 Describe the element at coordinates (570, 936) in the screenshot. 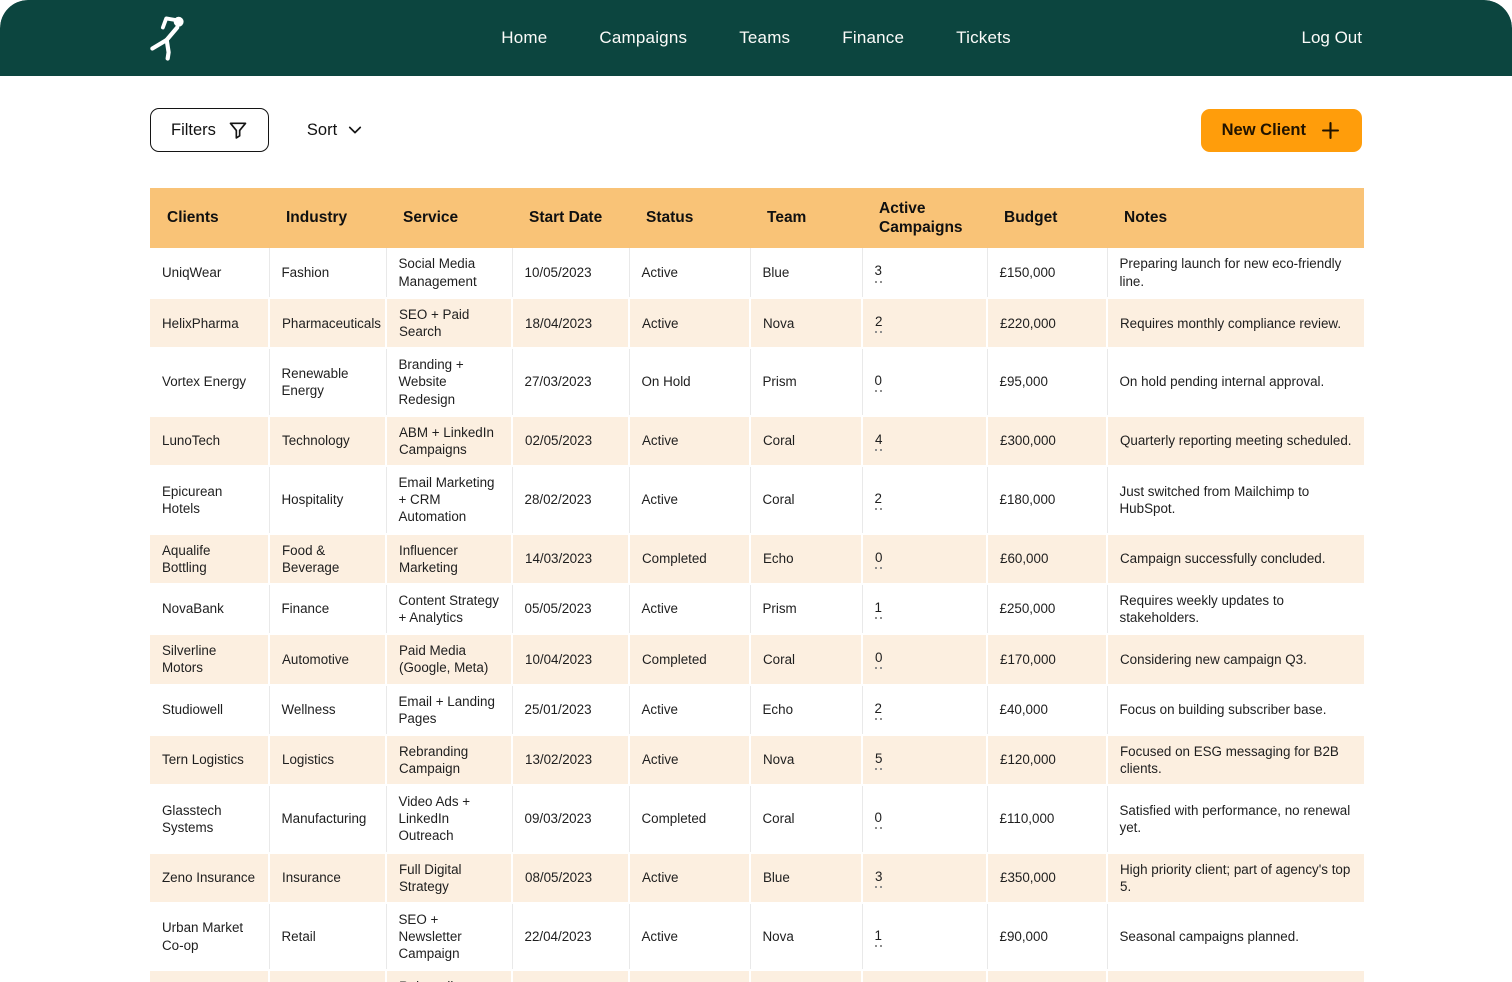

I see `cell-start-date: 22/04/2023` at that location.